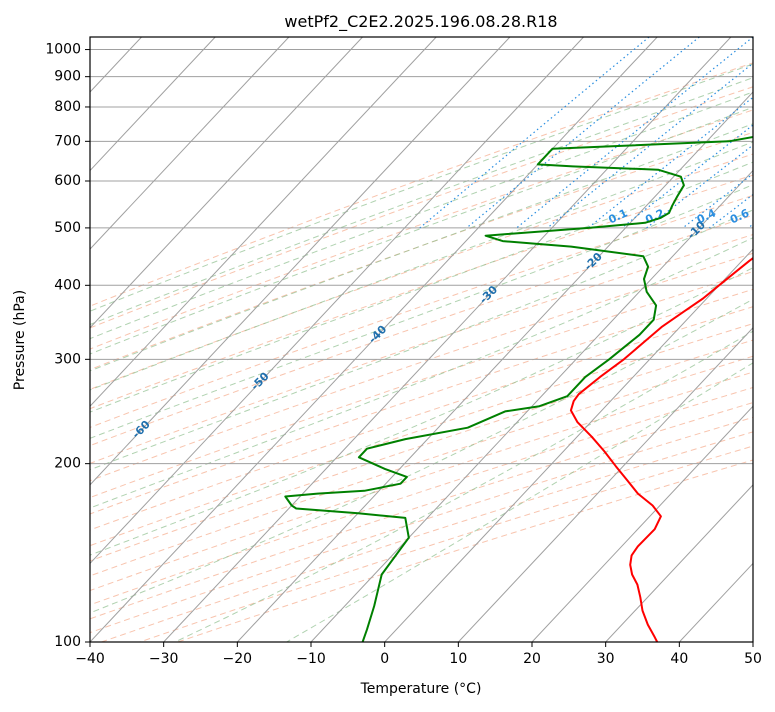  Describe the element at coordinates (164, 659) in the screenshot. I see `x-tick-label: −30` at that location.